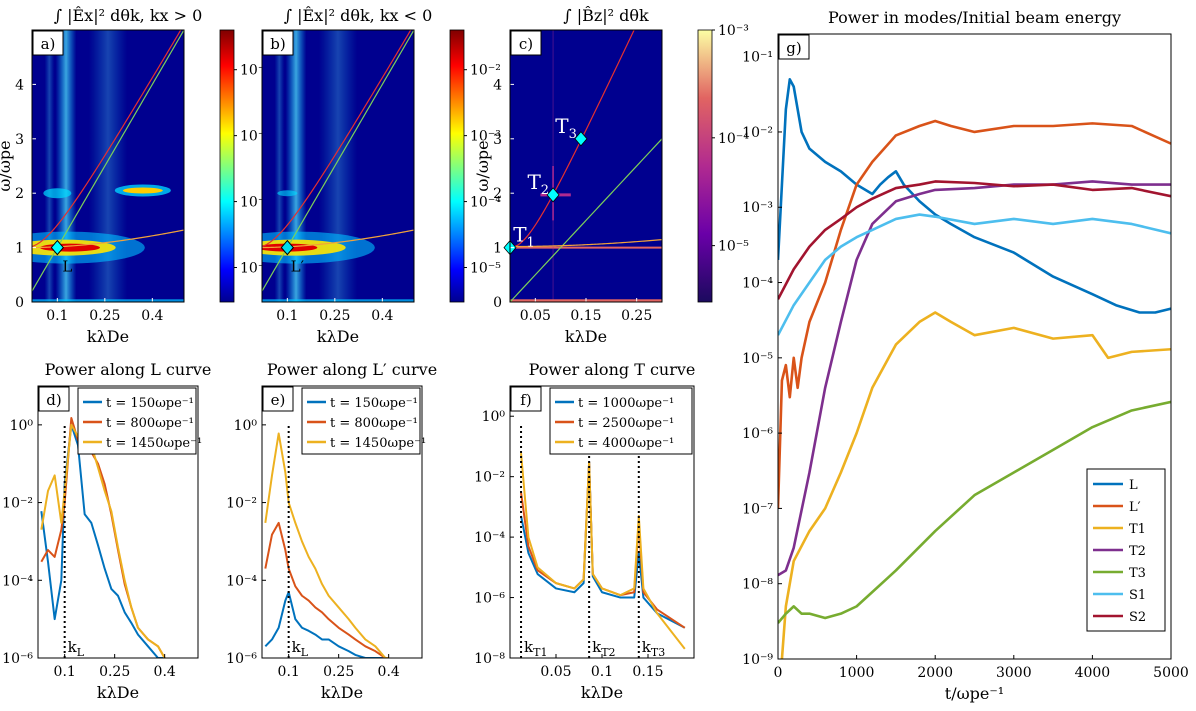 The width and height of the screenshot is (1196, 711). I want to click on panel-e-title: Power along L′ curve, so click(352, 369).